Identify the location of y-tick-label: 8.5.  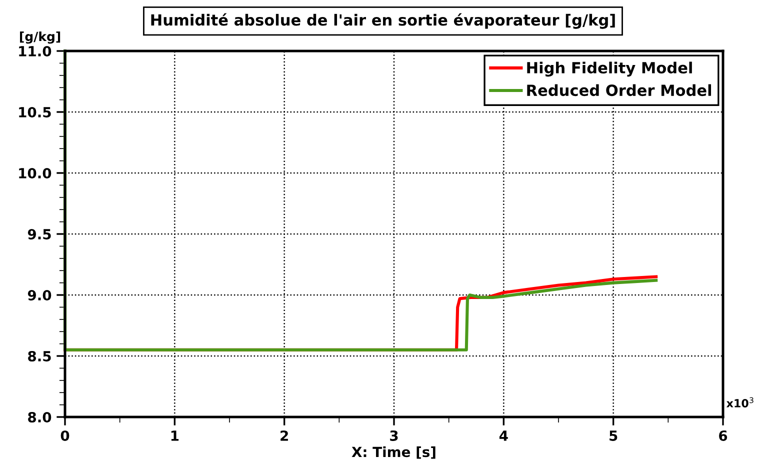
(39, 356).